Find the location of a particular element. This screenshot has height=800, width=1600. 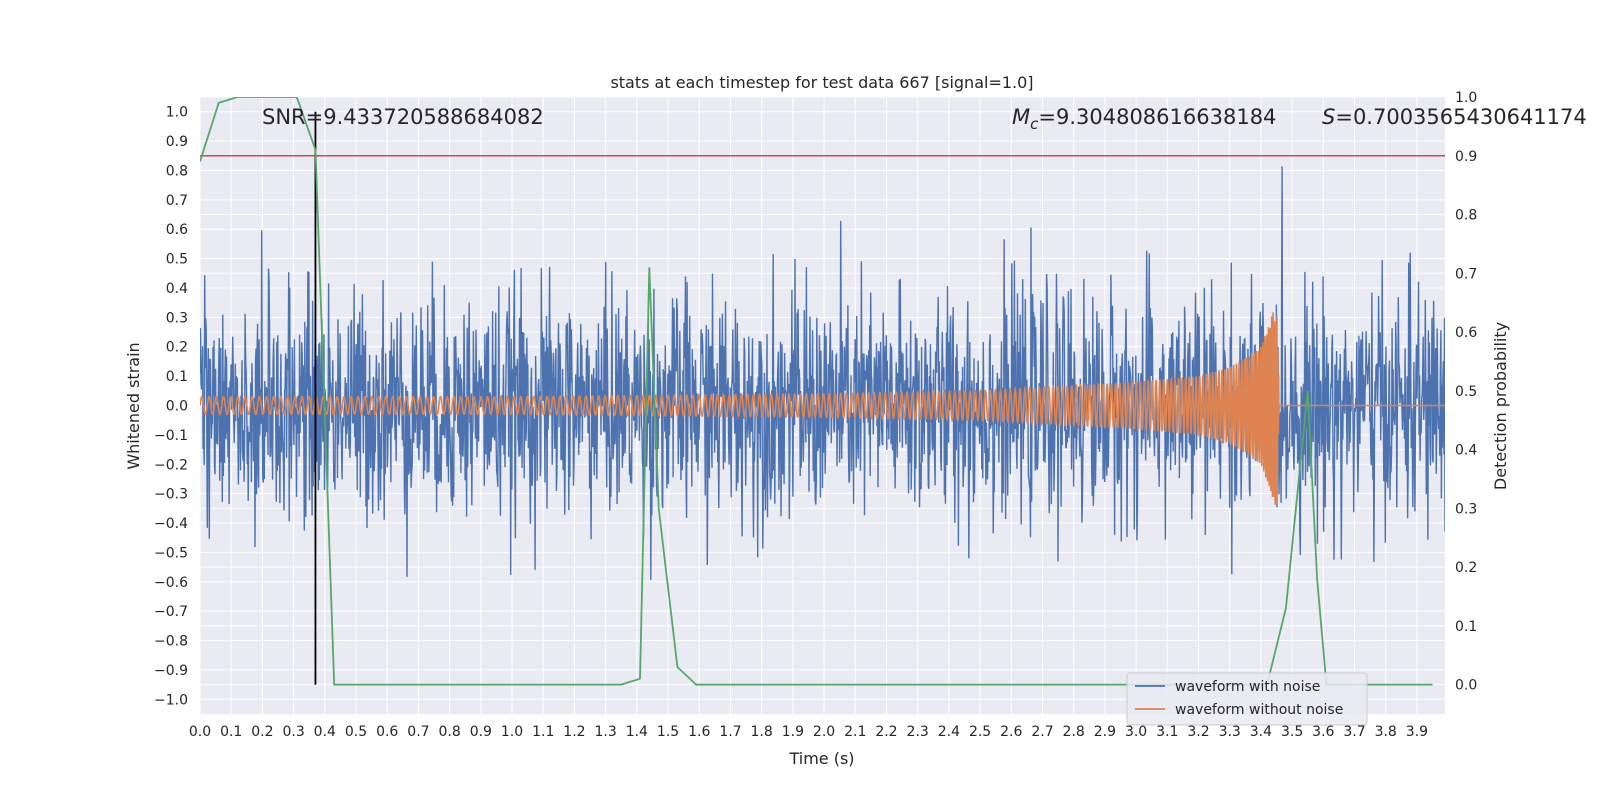

x-tick-26: 2.6 is located at coordinates (1011, 732).